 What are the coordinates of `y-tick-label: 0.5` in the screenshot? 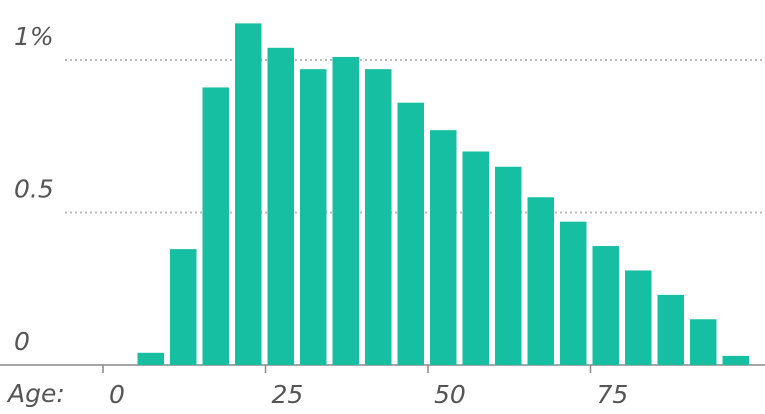 It's located at (34, 189).